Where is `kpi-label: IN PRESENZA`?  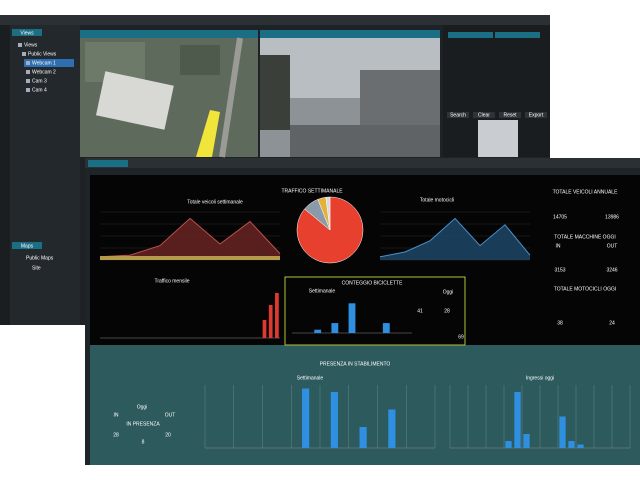 kpi-label: IN PRESENZA is located at coordinates (143, 424).